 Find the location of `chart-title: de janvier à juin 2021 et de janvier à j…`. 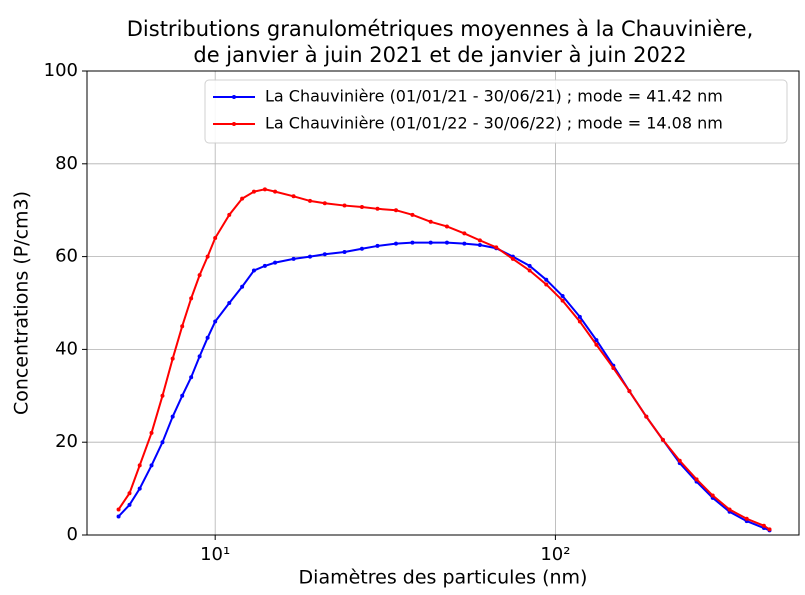

chart-title: de janvier à juin 2021 et de janvier à j… is located at coordinates (439, 55).